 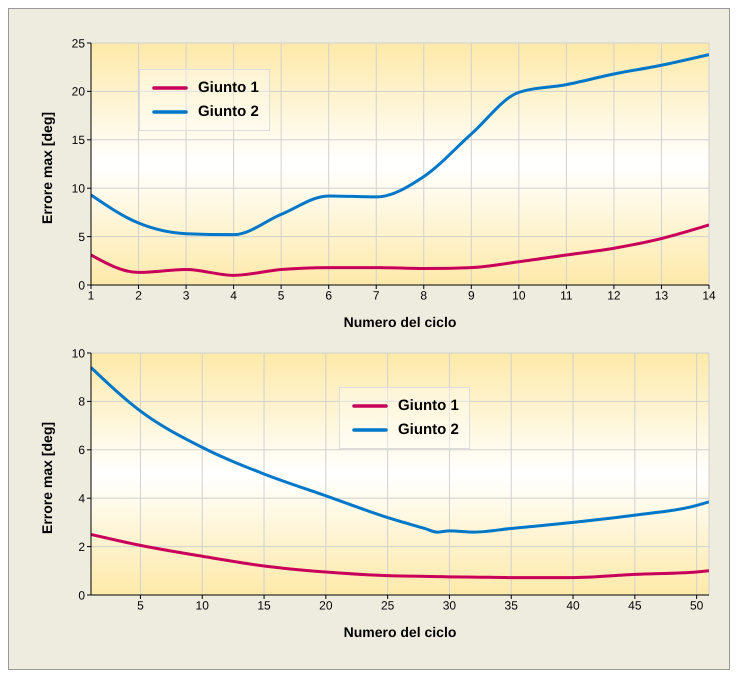 What do you see at coordinates (661, 295) in the screenshot?
I see `x-tick-label: 13` at bounding box center [661, 295].